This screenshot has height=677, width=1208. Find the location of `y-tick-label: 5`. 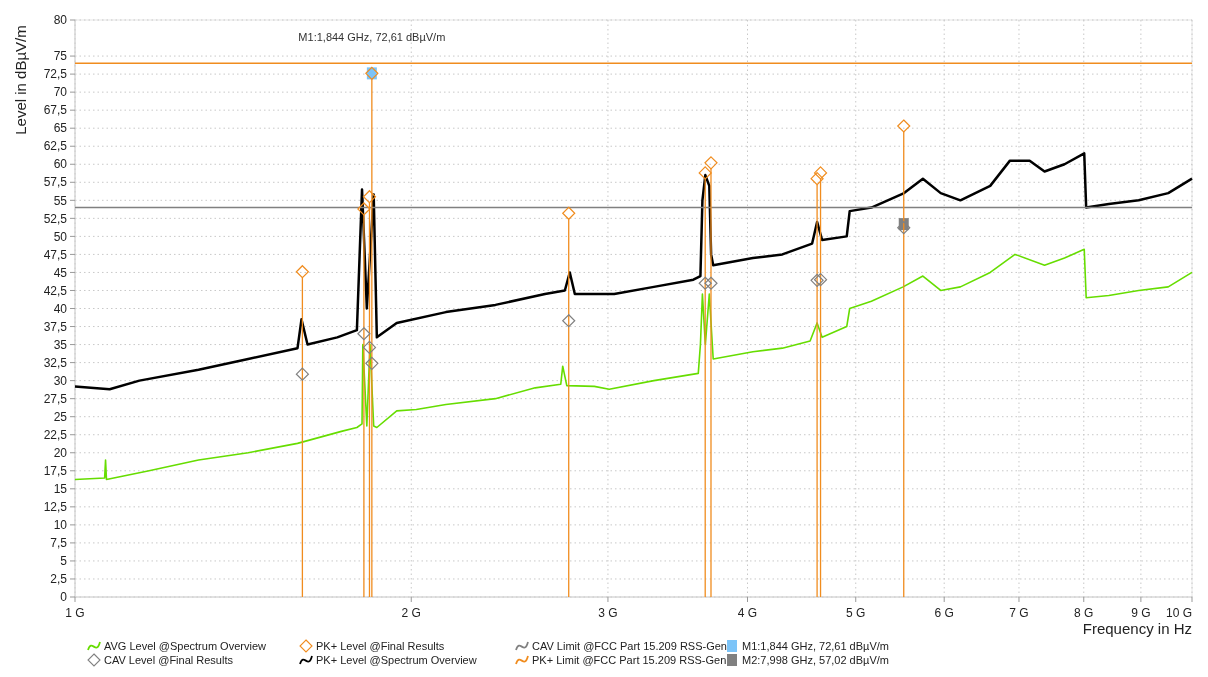

y-tick-label: 5 is located at coordinates (64, 561).